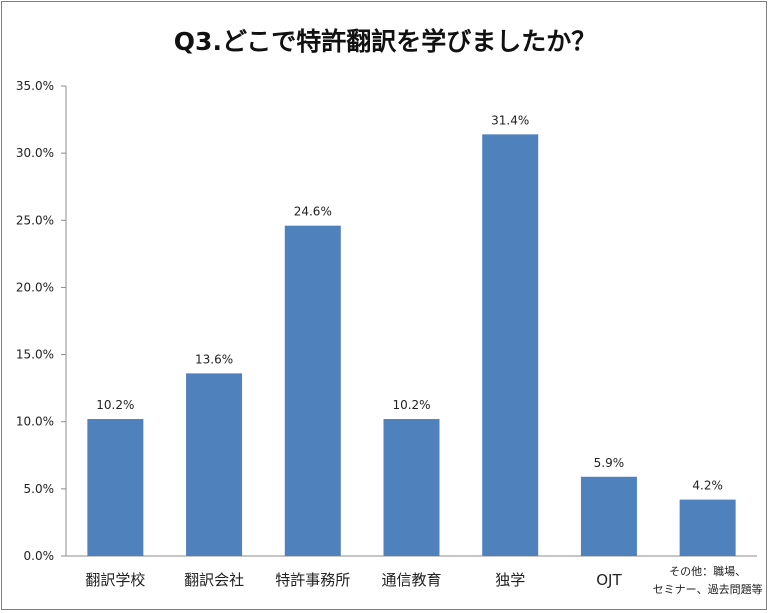  Describe the element at coordinates (35, 422) in the screenshot. I see `y-tick-label: 10.0%` at that location.